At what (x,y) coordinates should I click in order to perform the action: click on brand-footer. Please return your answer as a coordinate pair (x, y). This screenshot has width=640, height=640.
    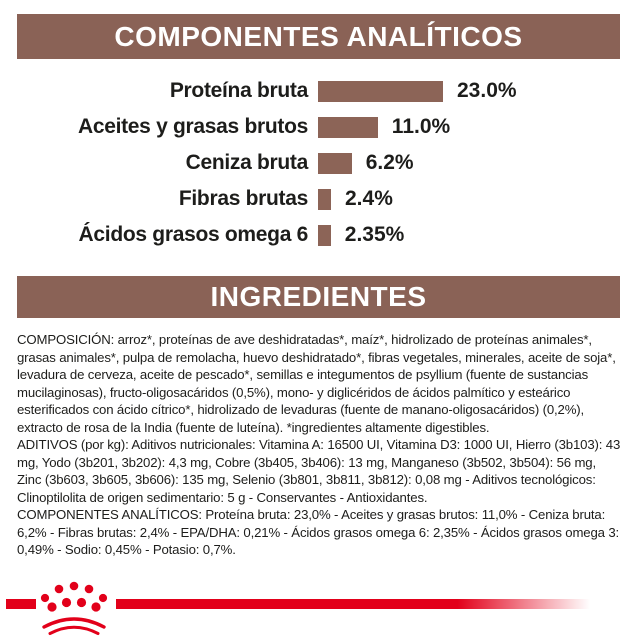
    Looking at the image, I should click on (320, 609).